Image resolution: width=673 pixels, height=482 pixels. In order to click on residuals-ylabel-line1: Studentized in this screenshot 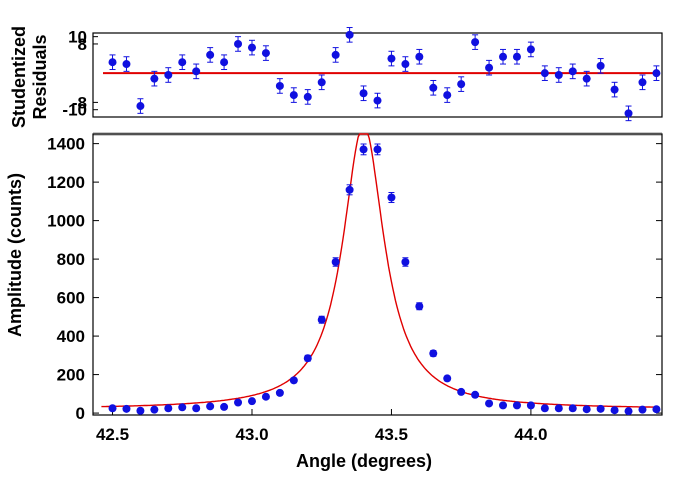, I will do `click(19, 77)`.